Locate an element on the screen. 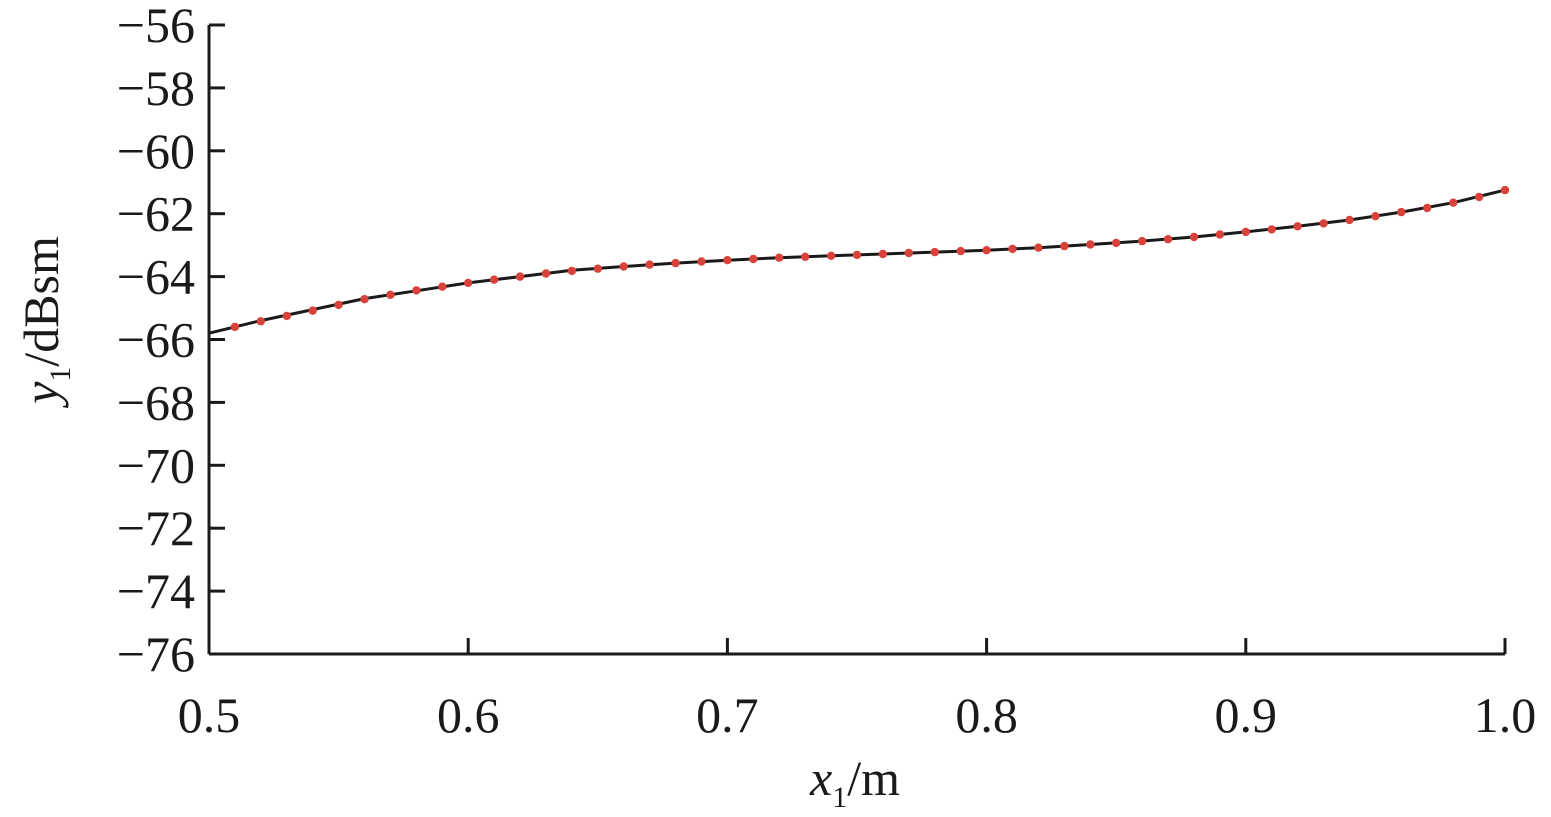 This screenshot has height=817, width=1551. y-axis-title-sub: 1 is located at coordinates (60, 374).